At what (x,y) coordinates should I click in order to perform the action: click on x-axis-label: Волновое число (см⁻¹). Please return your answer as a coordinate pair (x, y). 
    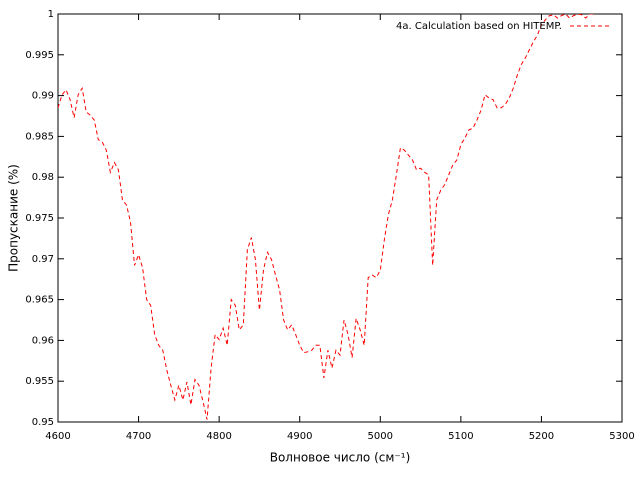
    Looking at the image, I should click on (340, 458).